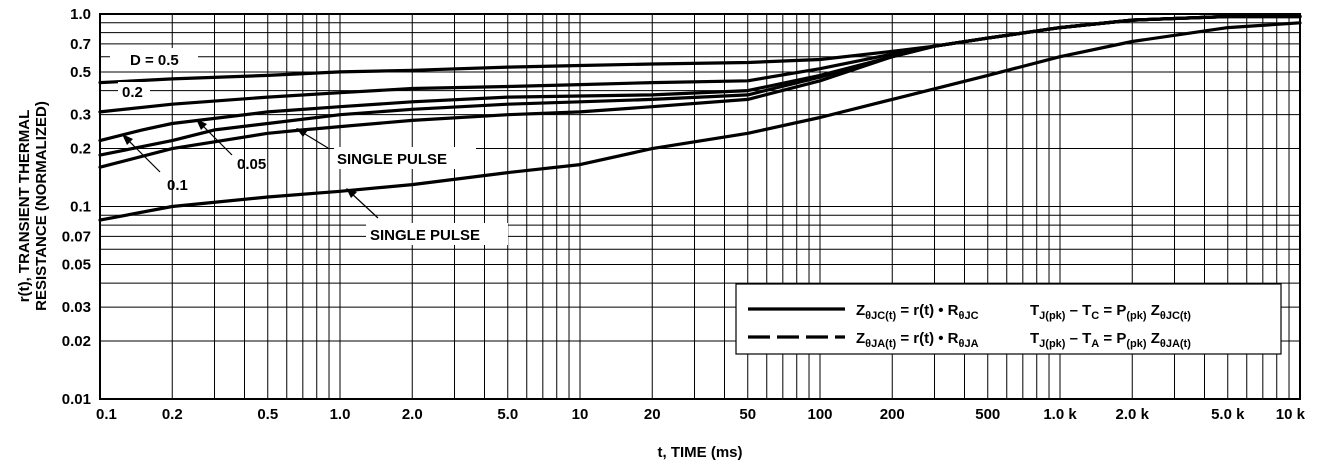 The image size is (1317, 466). I want to click on annotation-d02-bg, so click(134, 91).